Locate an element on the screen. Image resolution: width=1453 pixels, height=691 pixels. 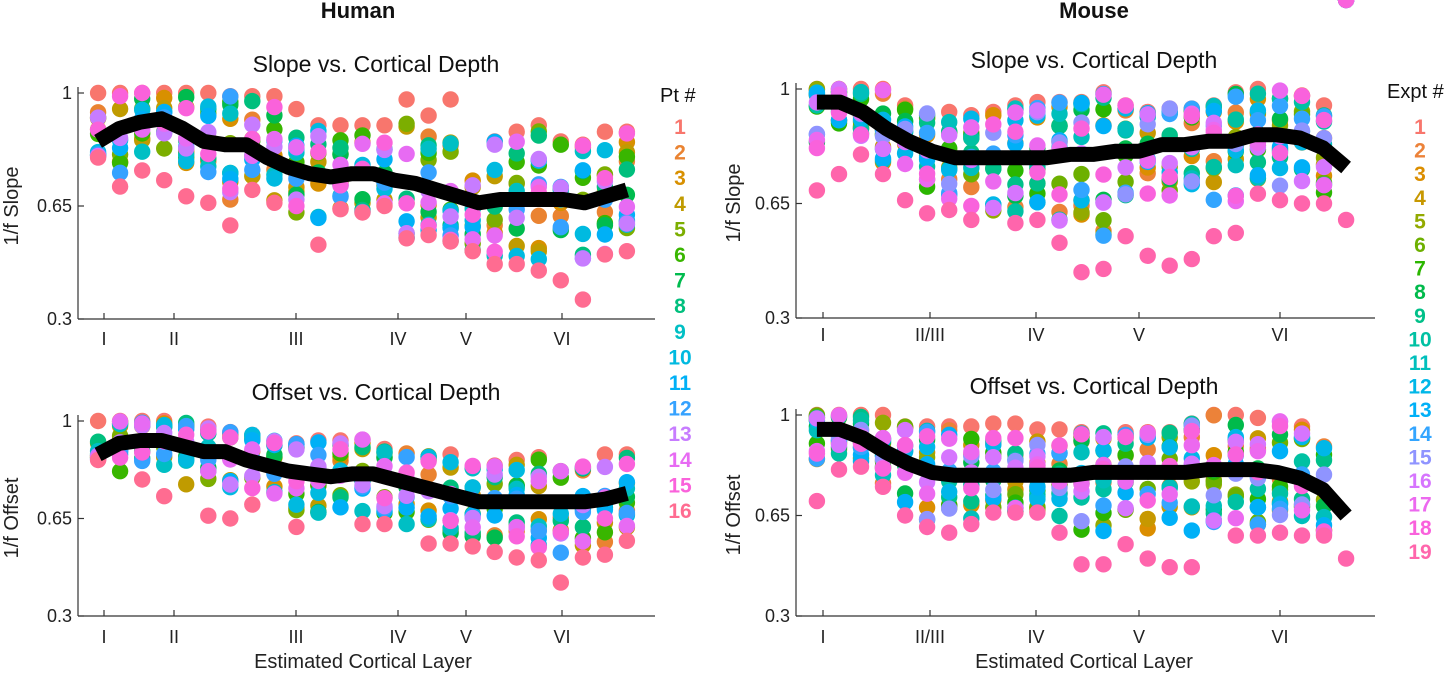
legend-entry: 15 is located at coordinates (1420, 457).